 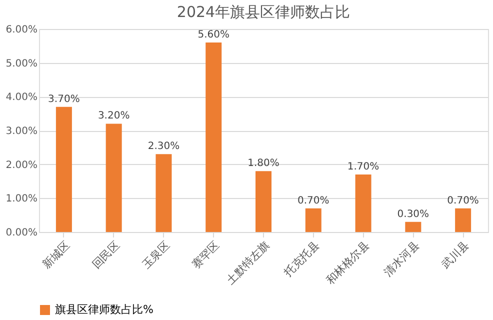 I want to click on y-tick-label: 0.00%, so click(x=22, y=233).